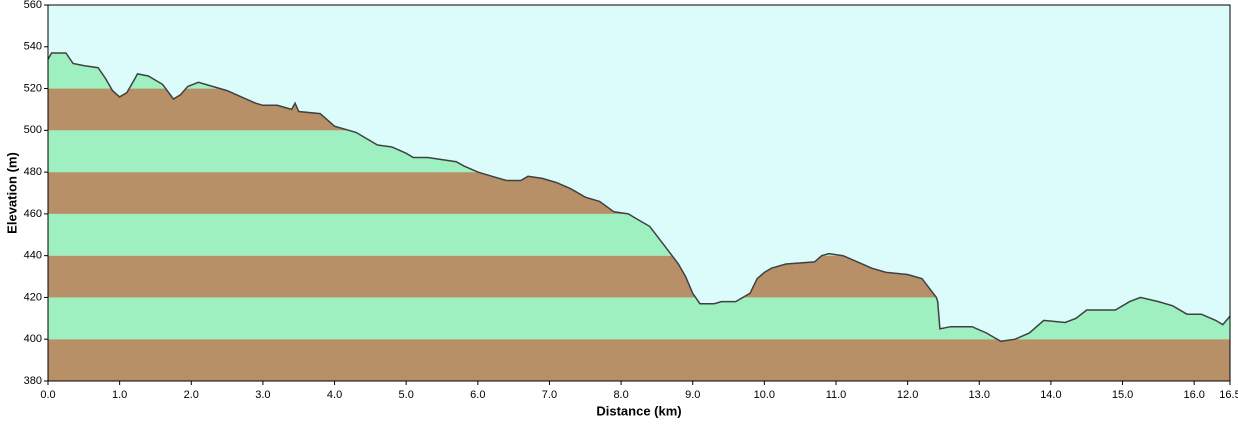 This screenshot has height=433, width=1238. I want to click on x-tick-label: 13.0, so click(979, 395).